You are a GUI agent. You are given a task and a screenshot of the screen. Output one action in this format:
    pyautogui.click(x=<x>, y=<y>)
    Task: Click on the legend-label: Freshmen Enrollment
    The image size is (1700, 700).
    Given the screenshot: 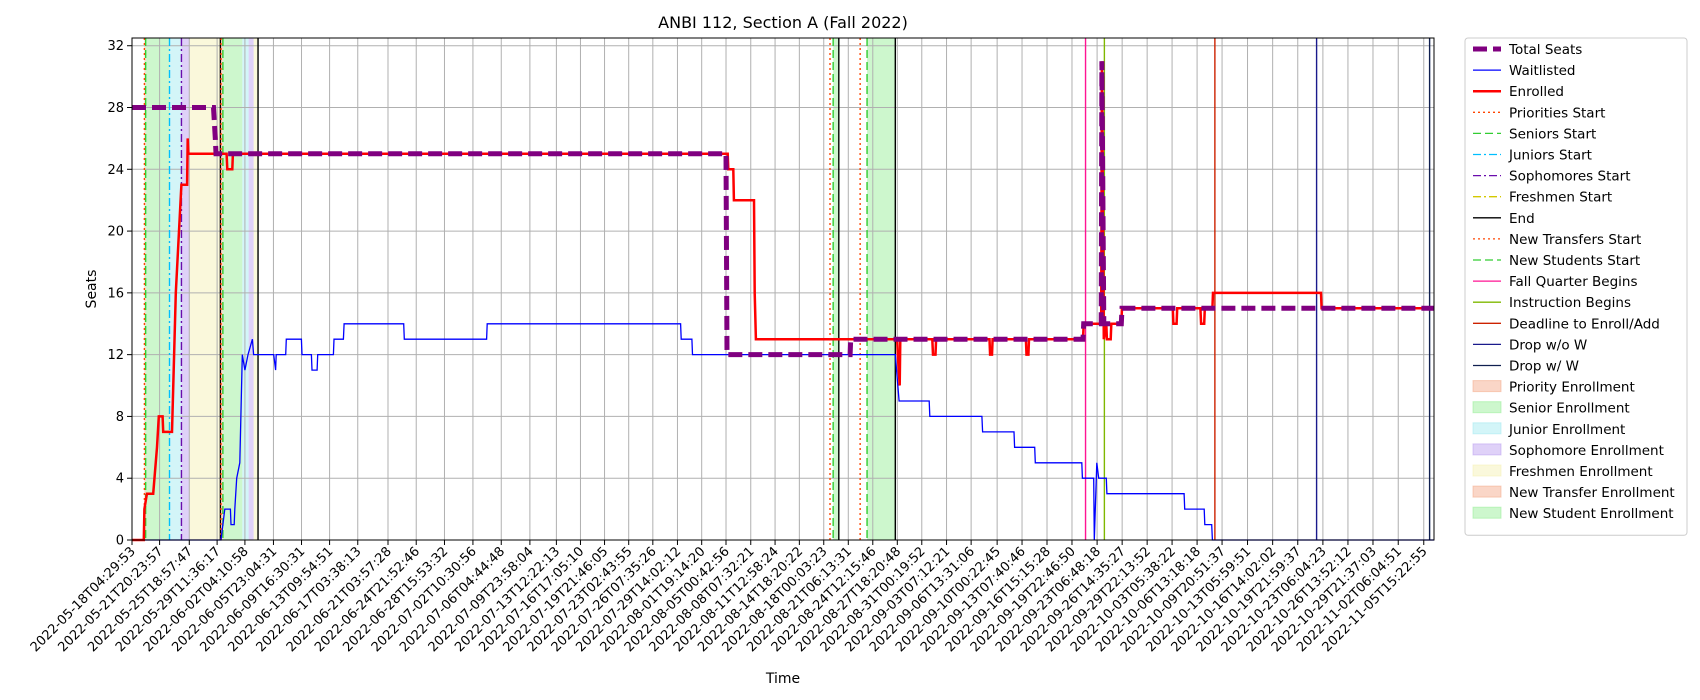 What is the action you would take?
    pyautogui.click(x=1581, y=472)
    